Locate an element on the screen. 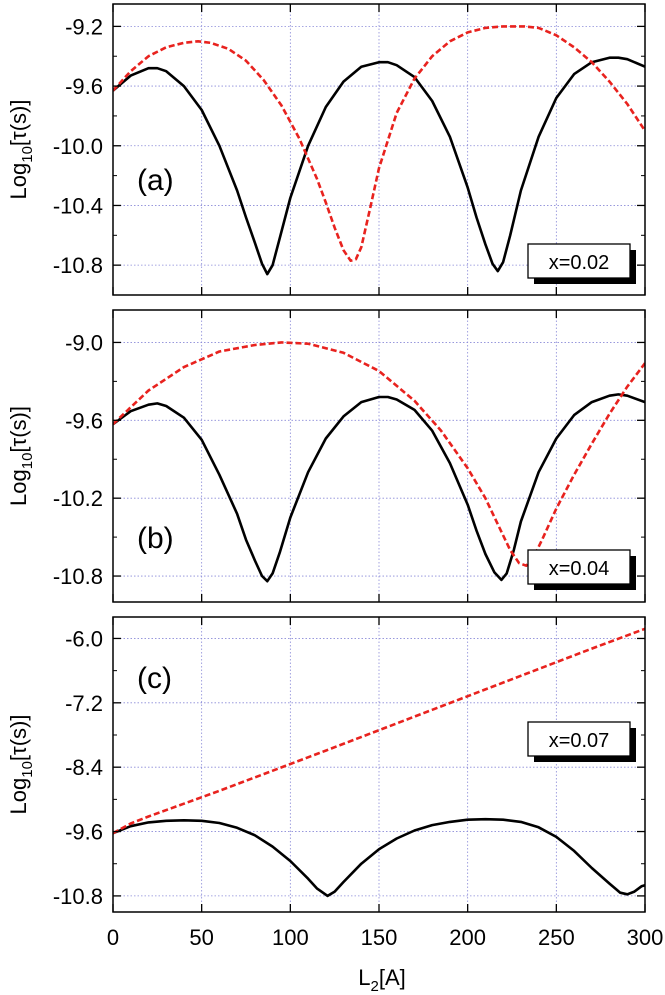 The height and width of the screenshot is (995, 665). x-tick-label: 50 is located at coordinates (201, 937).